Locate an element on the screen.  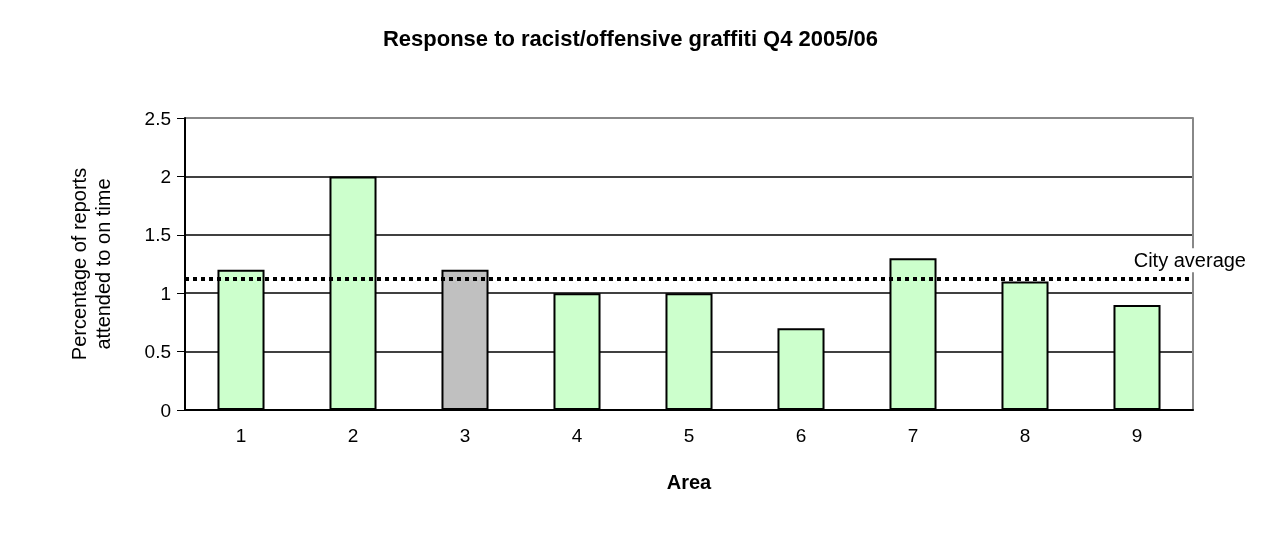
x-tick-label: 1 is located at coordinates (241, 435).